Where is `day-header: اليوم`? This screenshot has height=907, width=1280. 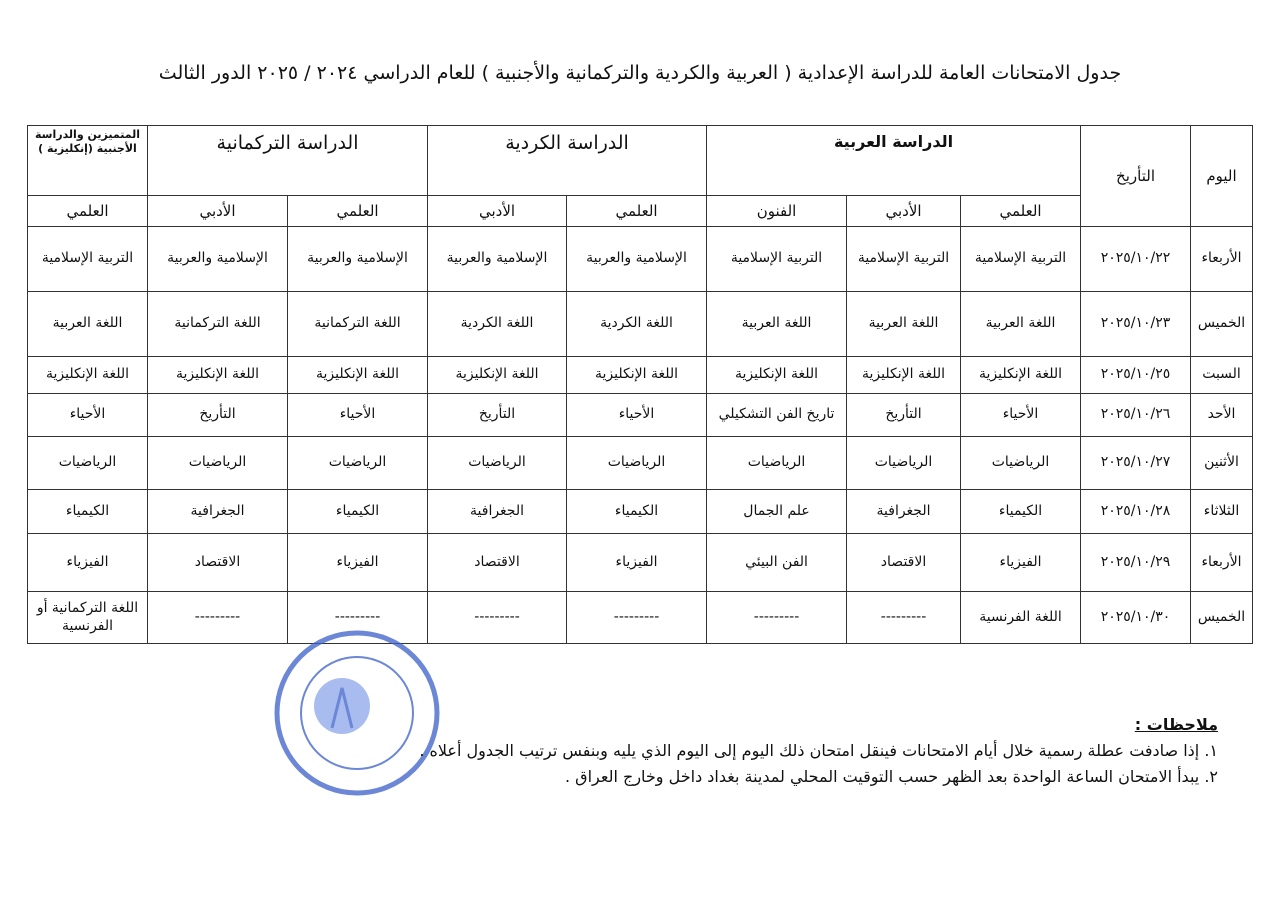
day-header: اليوم is located at coordinates (1222, 176).